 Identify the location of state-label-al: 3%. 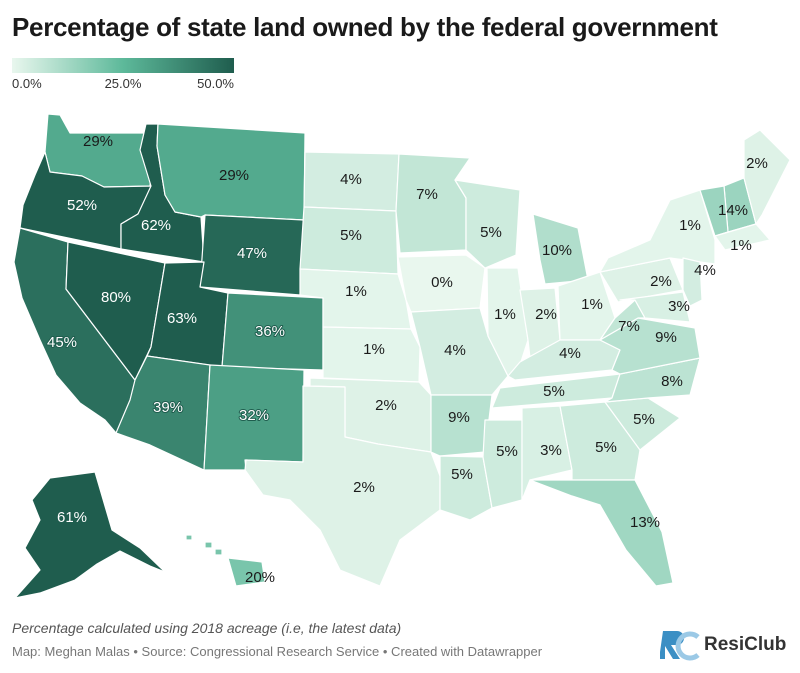
(551, 450).